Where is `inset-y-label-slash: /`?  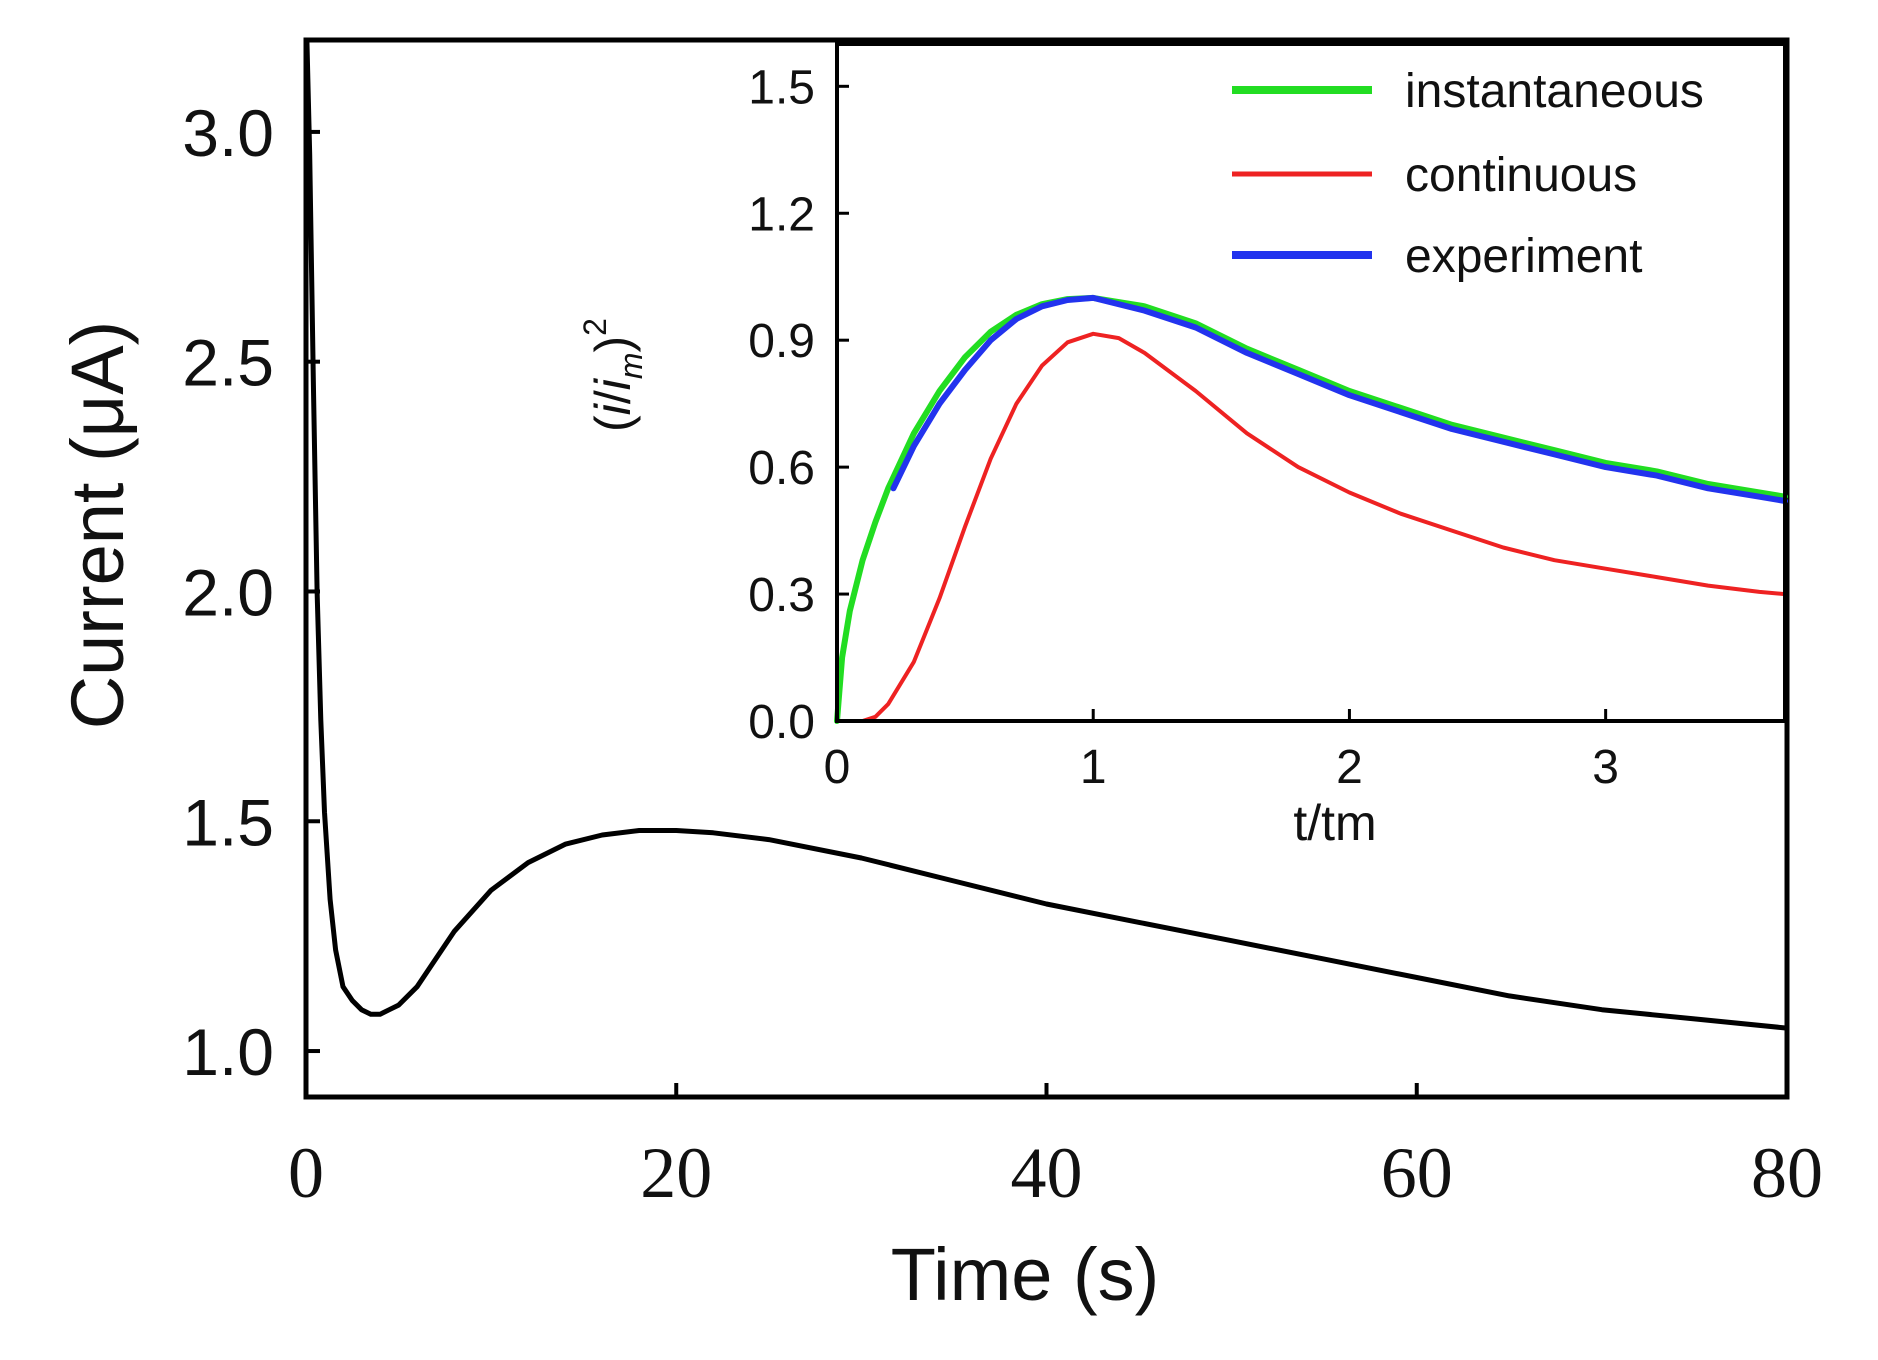
inset-y-label-slash: / is located at coordinates (613, 397).